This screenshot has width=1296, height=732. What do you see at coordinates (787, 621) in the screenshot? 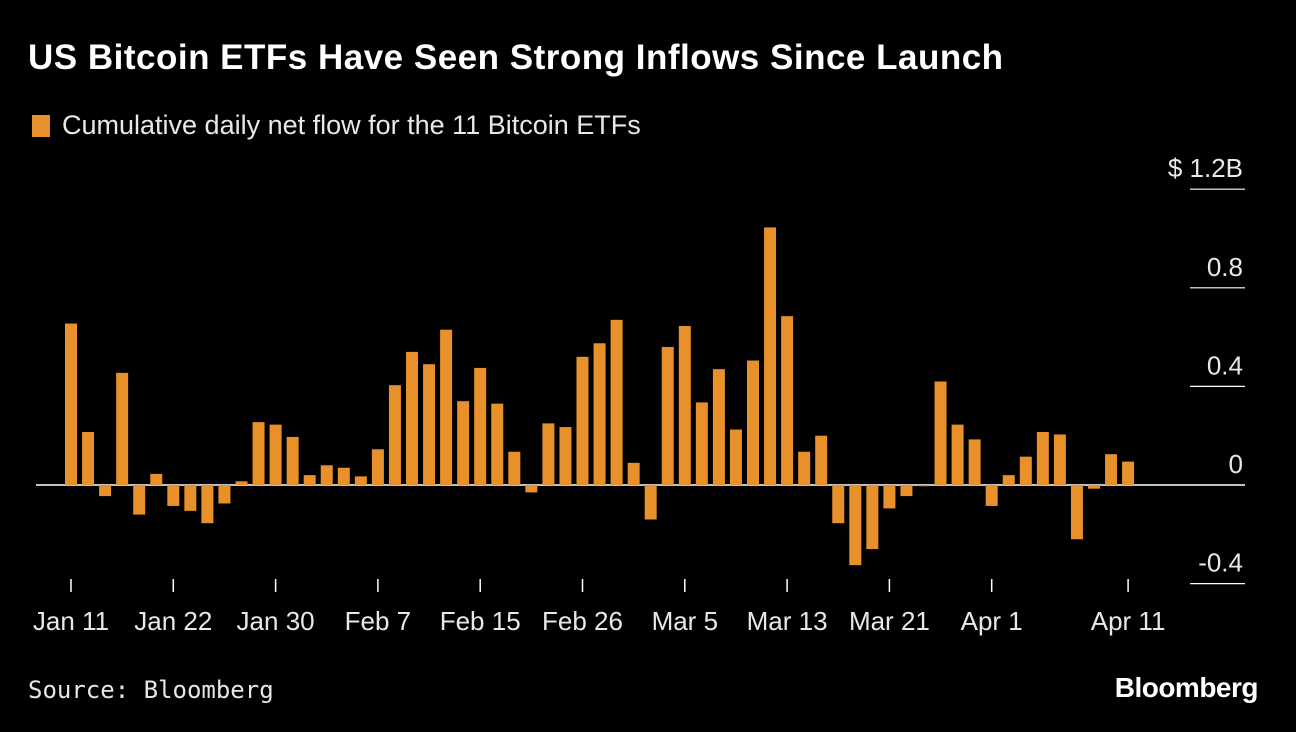
I see `x-tick-label: Mar 13` at bounding box center [787, 621].